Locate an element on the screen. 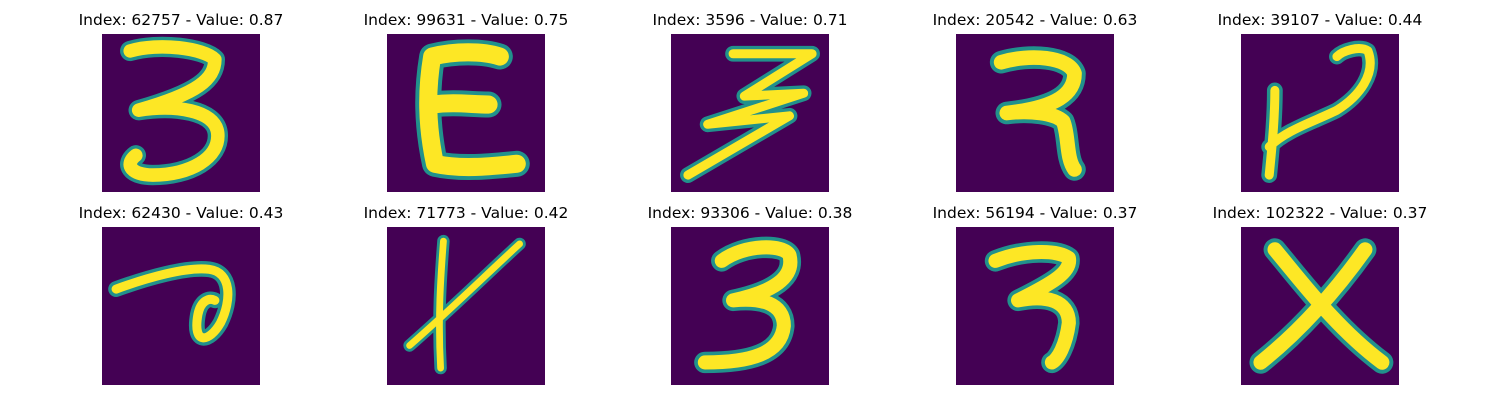  panel-title: Index: 3596 - Value: 0.71 is located at coordinates (750, 20).